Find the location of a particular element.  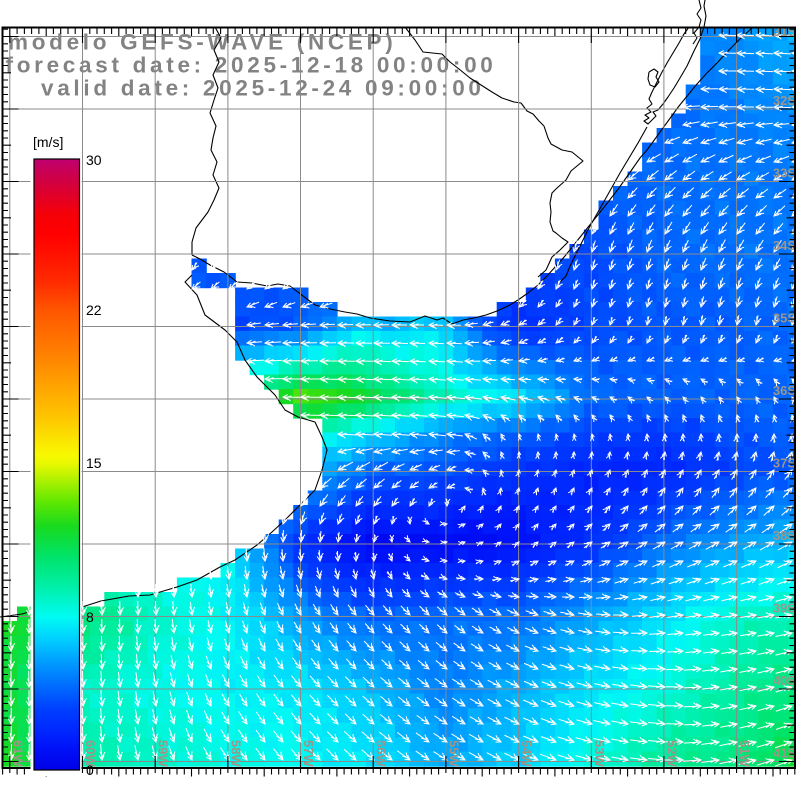

svg-text: 40S is located at coordinates (784, 680).